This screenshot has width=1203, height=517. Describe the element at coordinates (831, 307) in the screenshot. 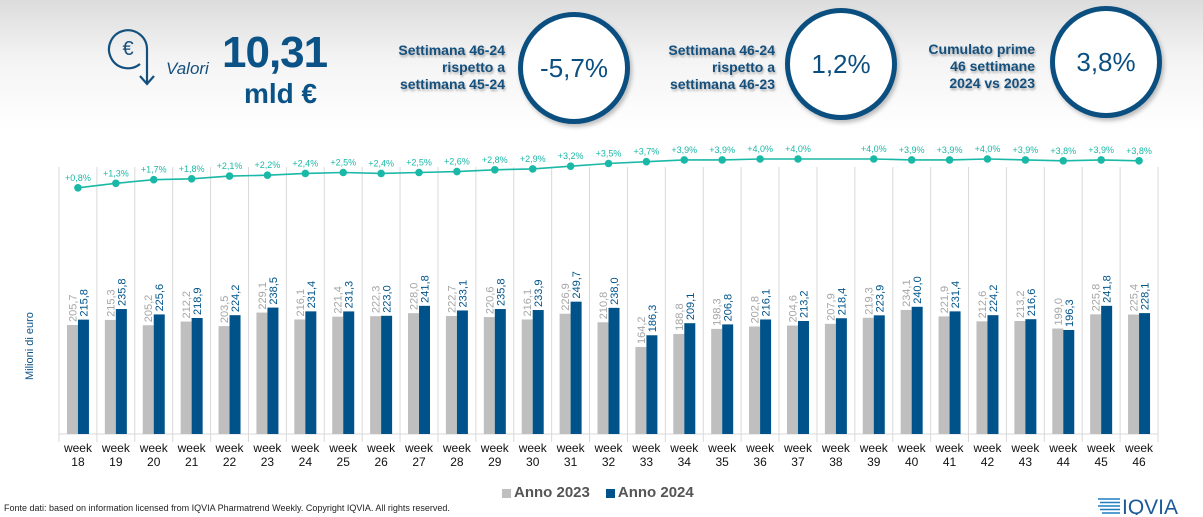

I see `bar-label-2023: 207,9` at that location.